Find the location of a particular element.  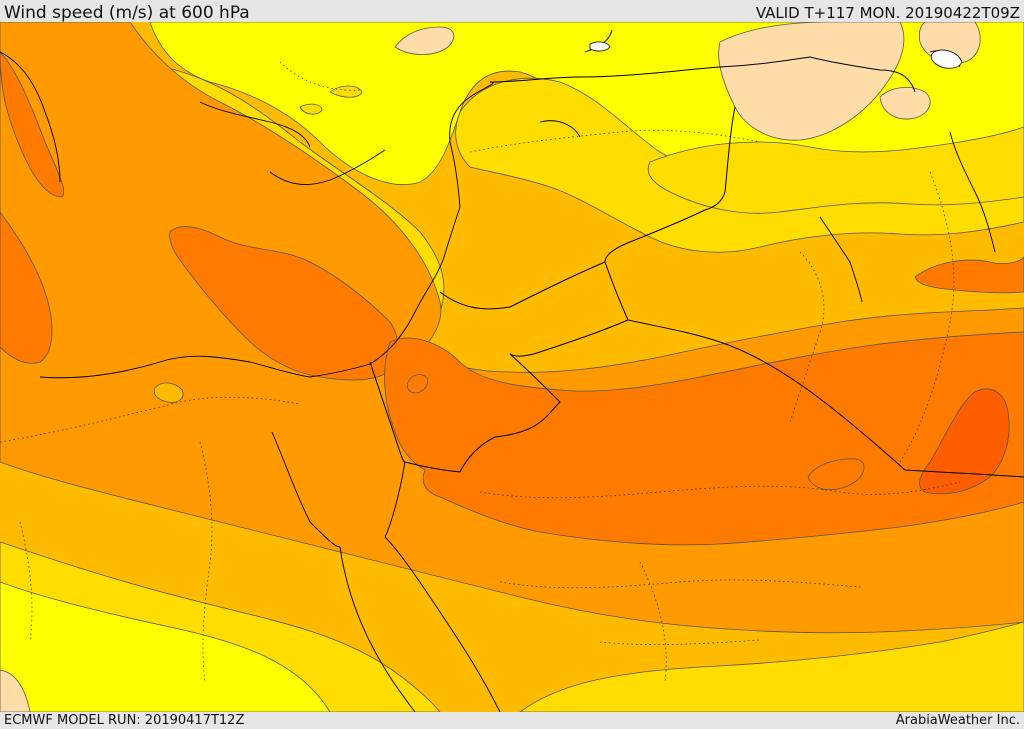

shading-gold-iraq is located at coordinates (835, 170).